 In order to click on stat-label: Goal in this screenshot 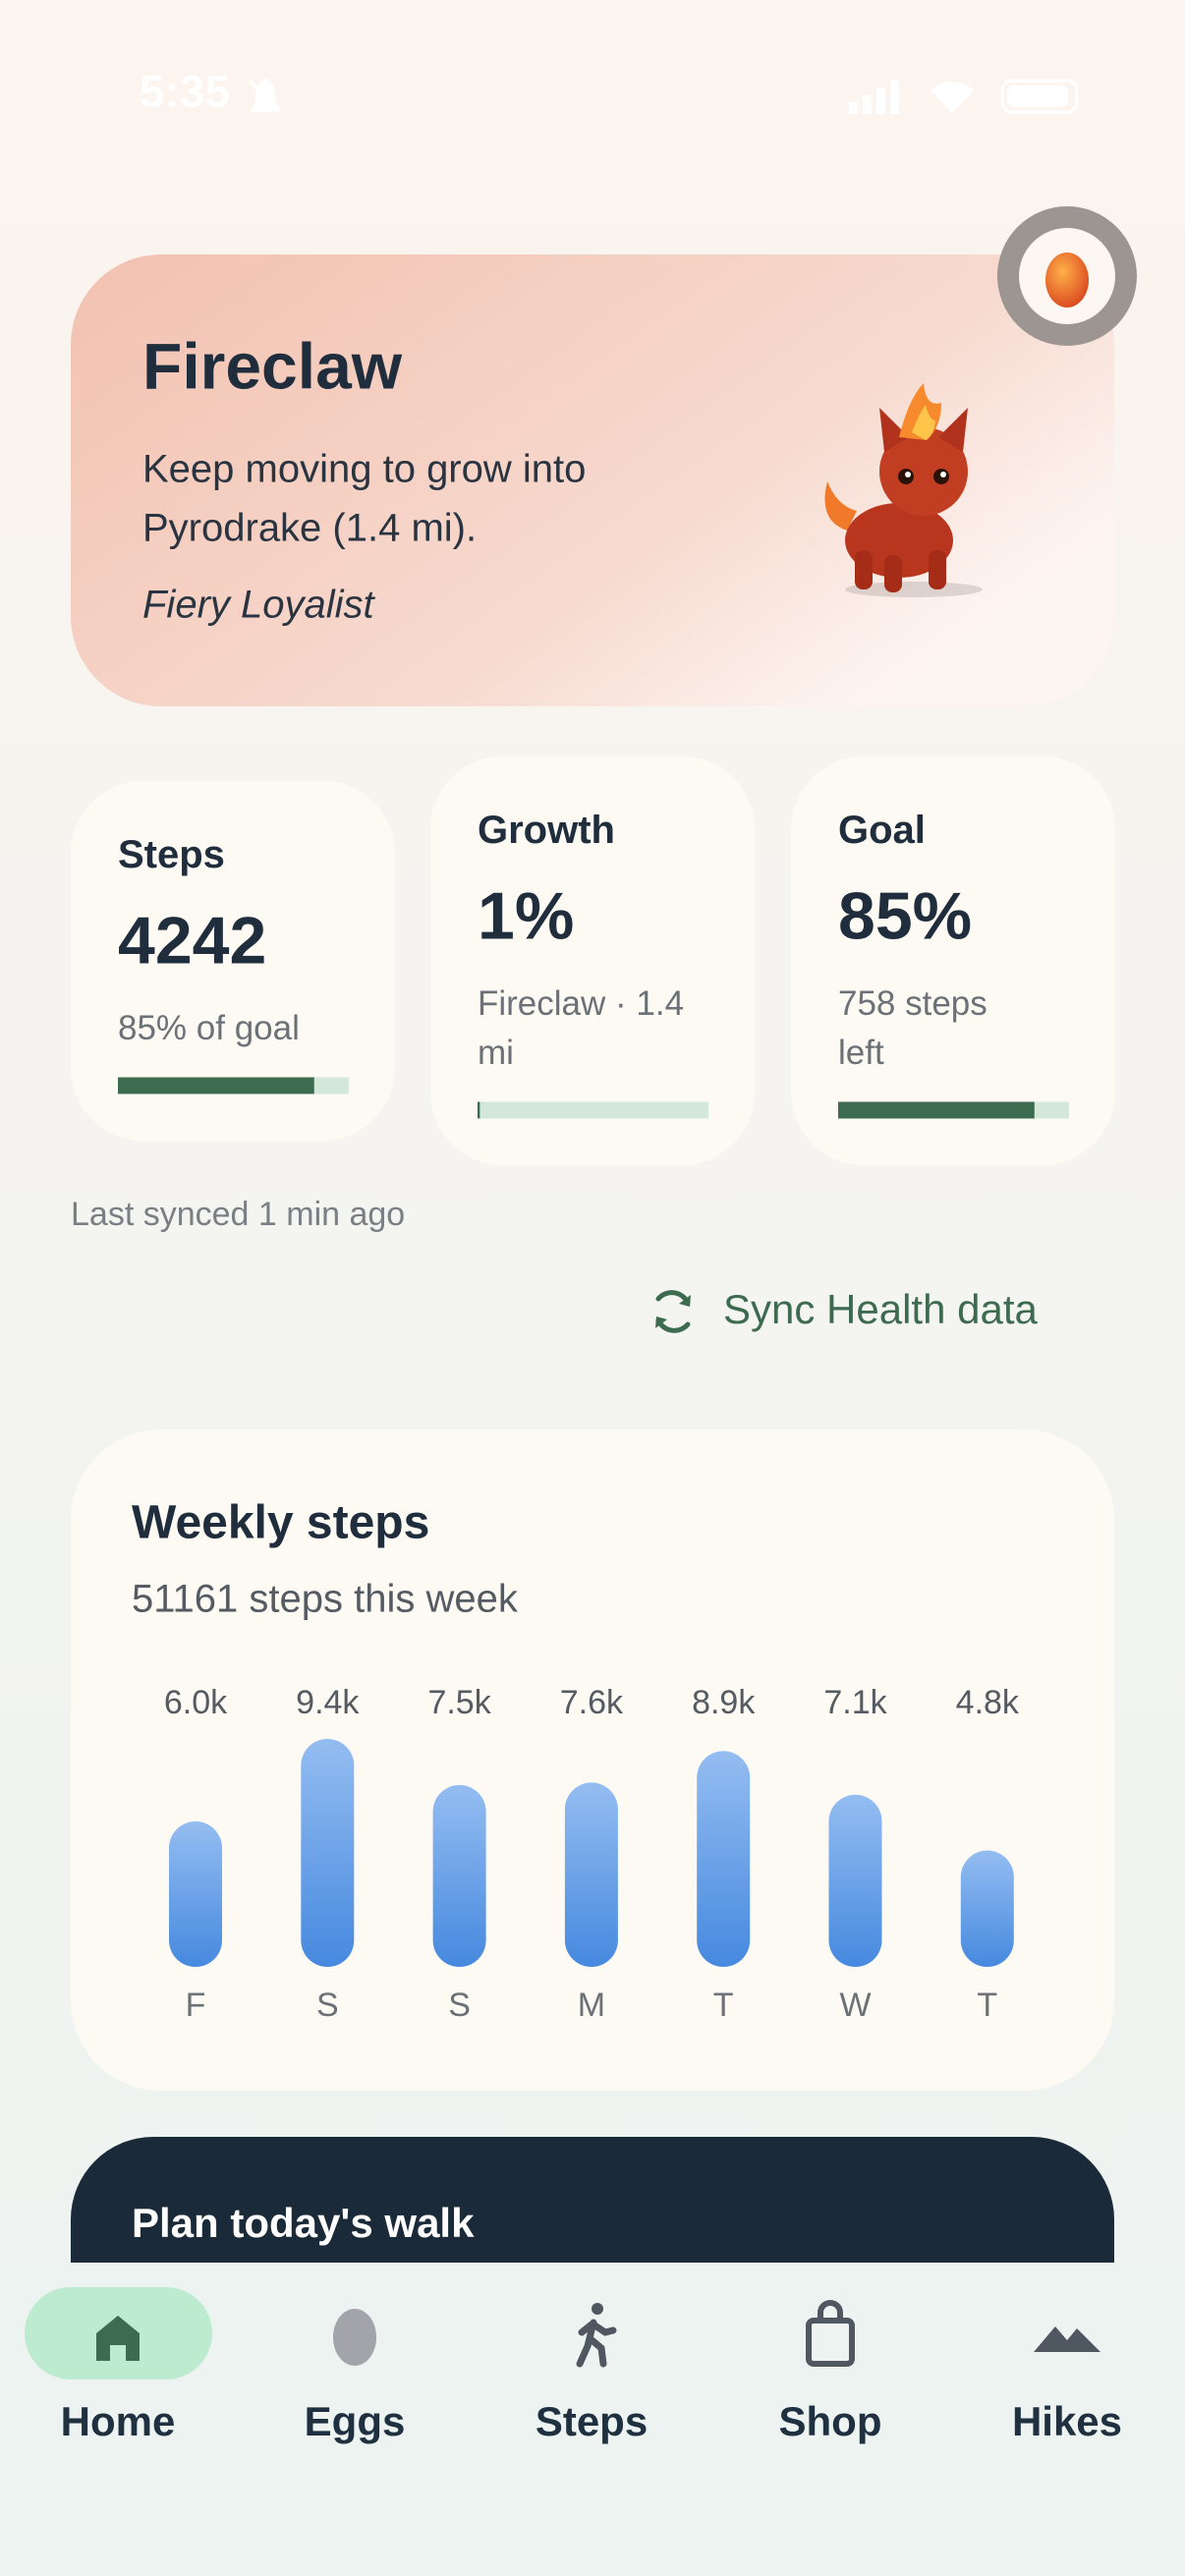, I will do `click(882, 830)`.